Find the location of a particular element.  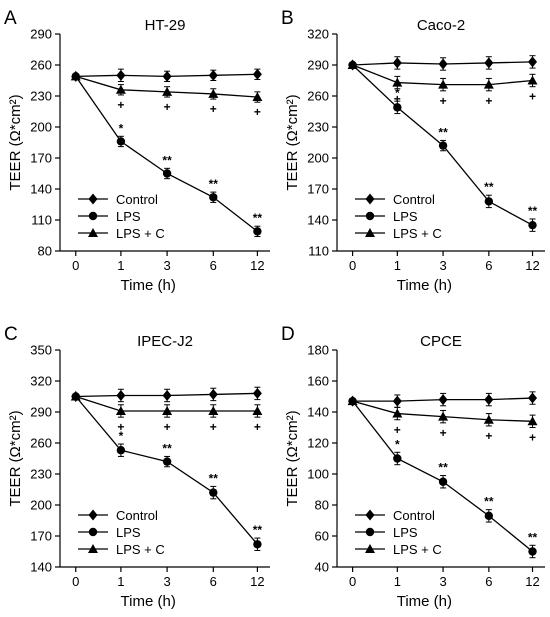

y-tick-label: 350 is located at coordinates (41, 350).